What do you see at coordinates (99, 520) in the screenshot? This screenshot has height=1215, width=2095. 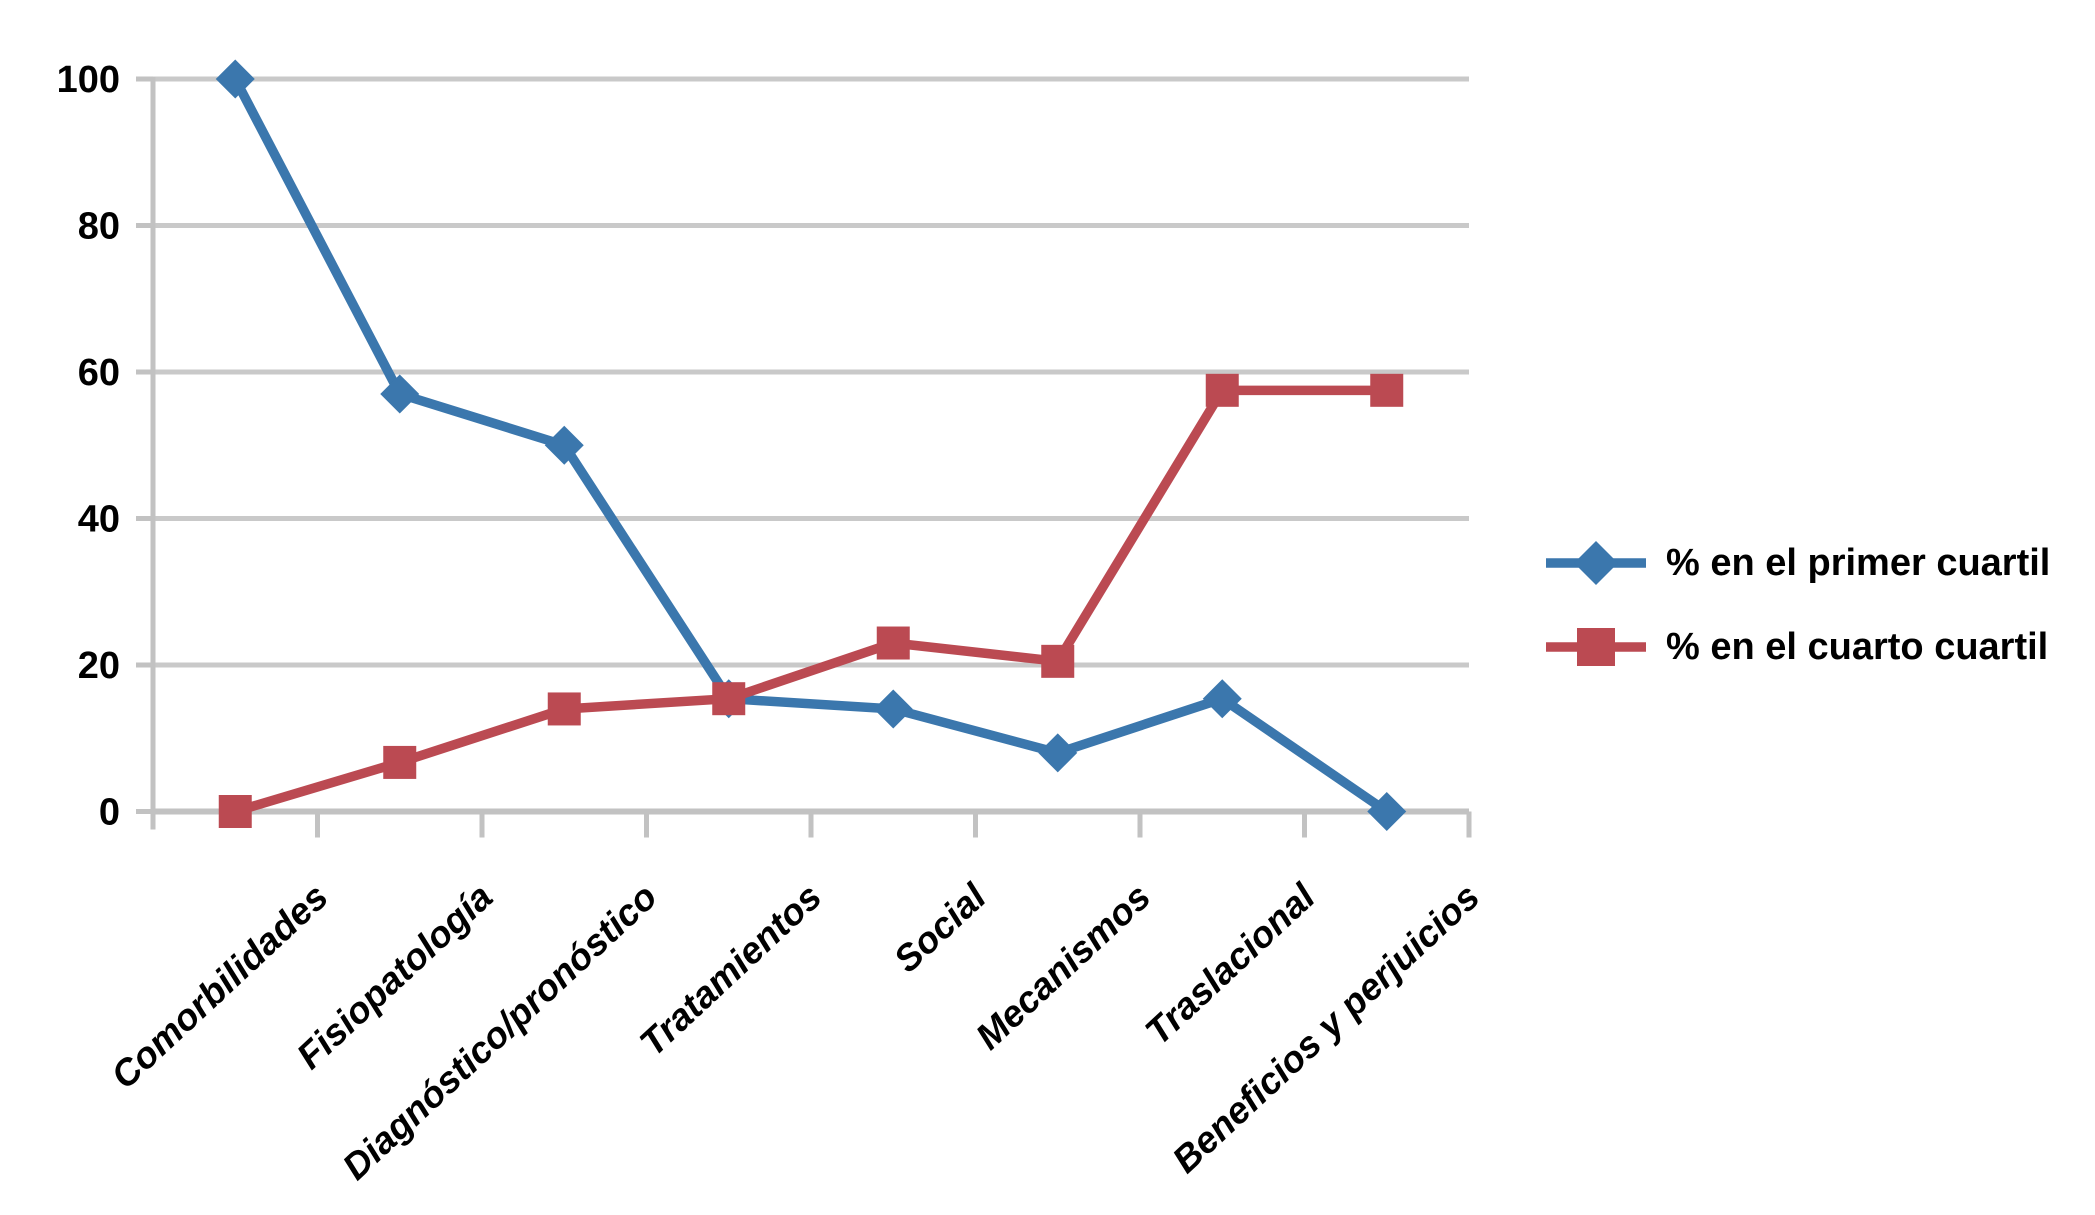 I see `y-tick-label-40: 40` at bounding box center [99, 520].